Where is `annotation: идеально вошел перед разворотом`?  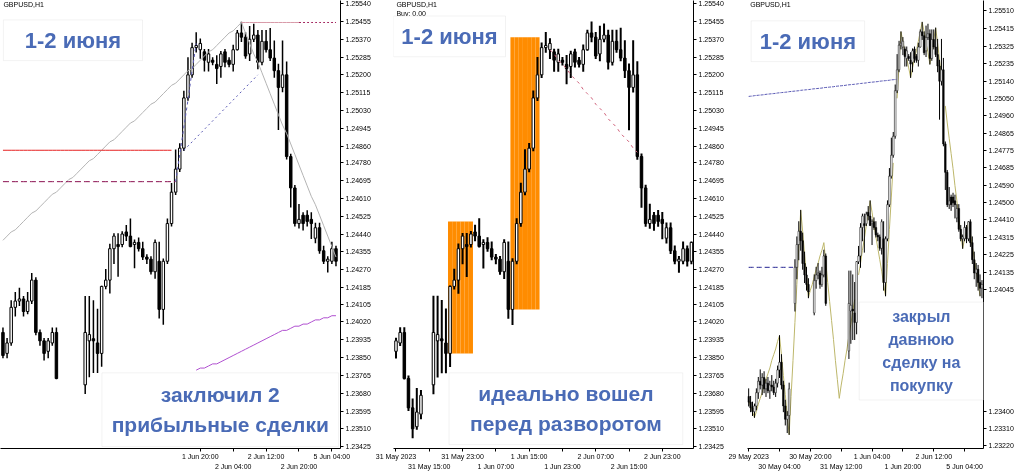
annotation: идеально вошел перед разворотом is located at coordinates (565, 409).